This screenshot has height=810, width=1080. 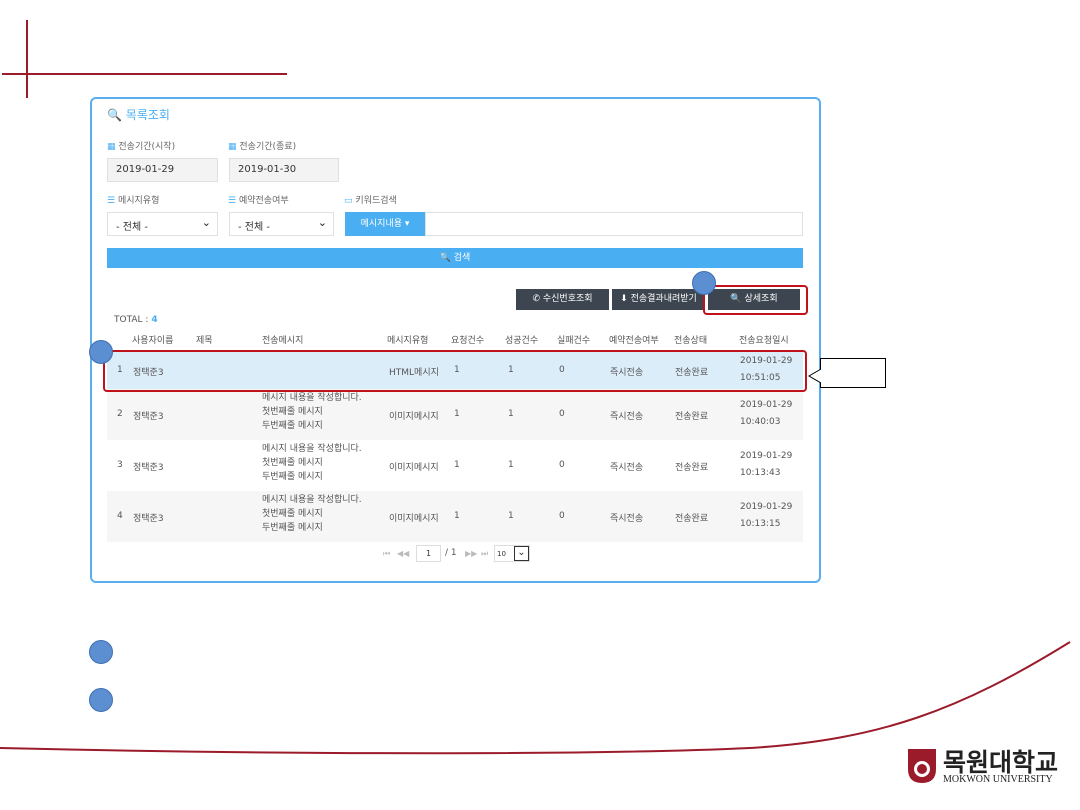 I want to click on total-count: TOTAL : 4, so click(x=136, y=320).